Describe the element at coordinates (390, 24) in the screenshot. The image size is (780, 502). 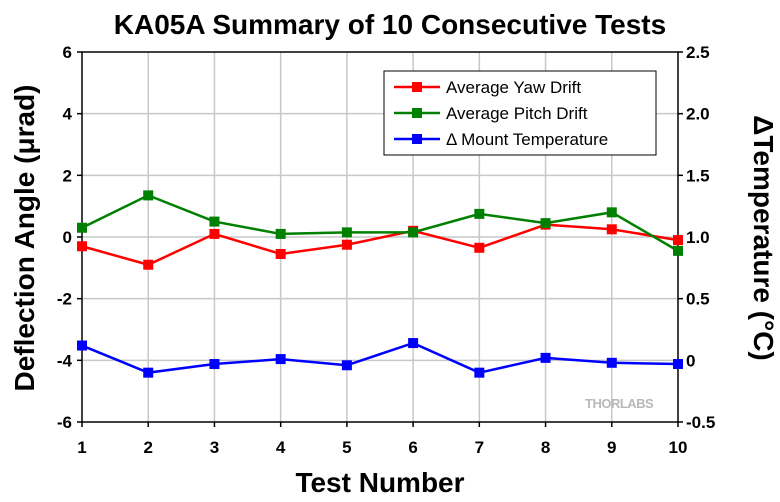
I see `chart-title: KA05A Summary of 10 Consecutive Tests` at that location.